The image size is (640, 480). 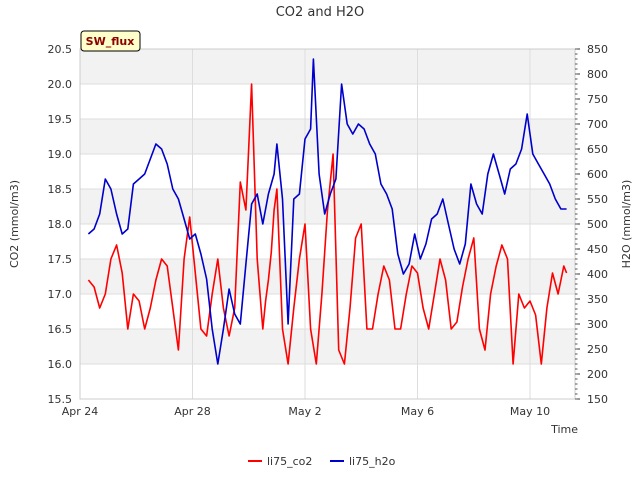 I want to click on y-right-tick-label: 250, so click(x=597, y=349).